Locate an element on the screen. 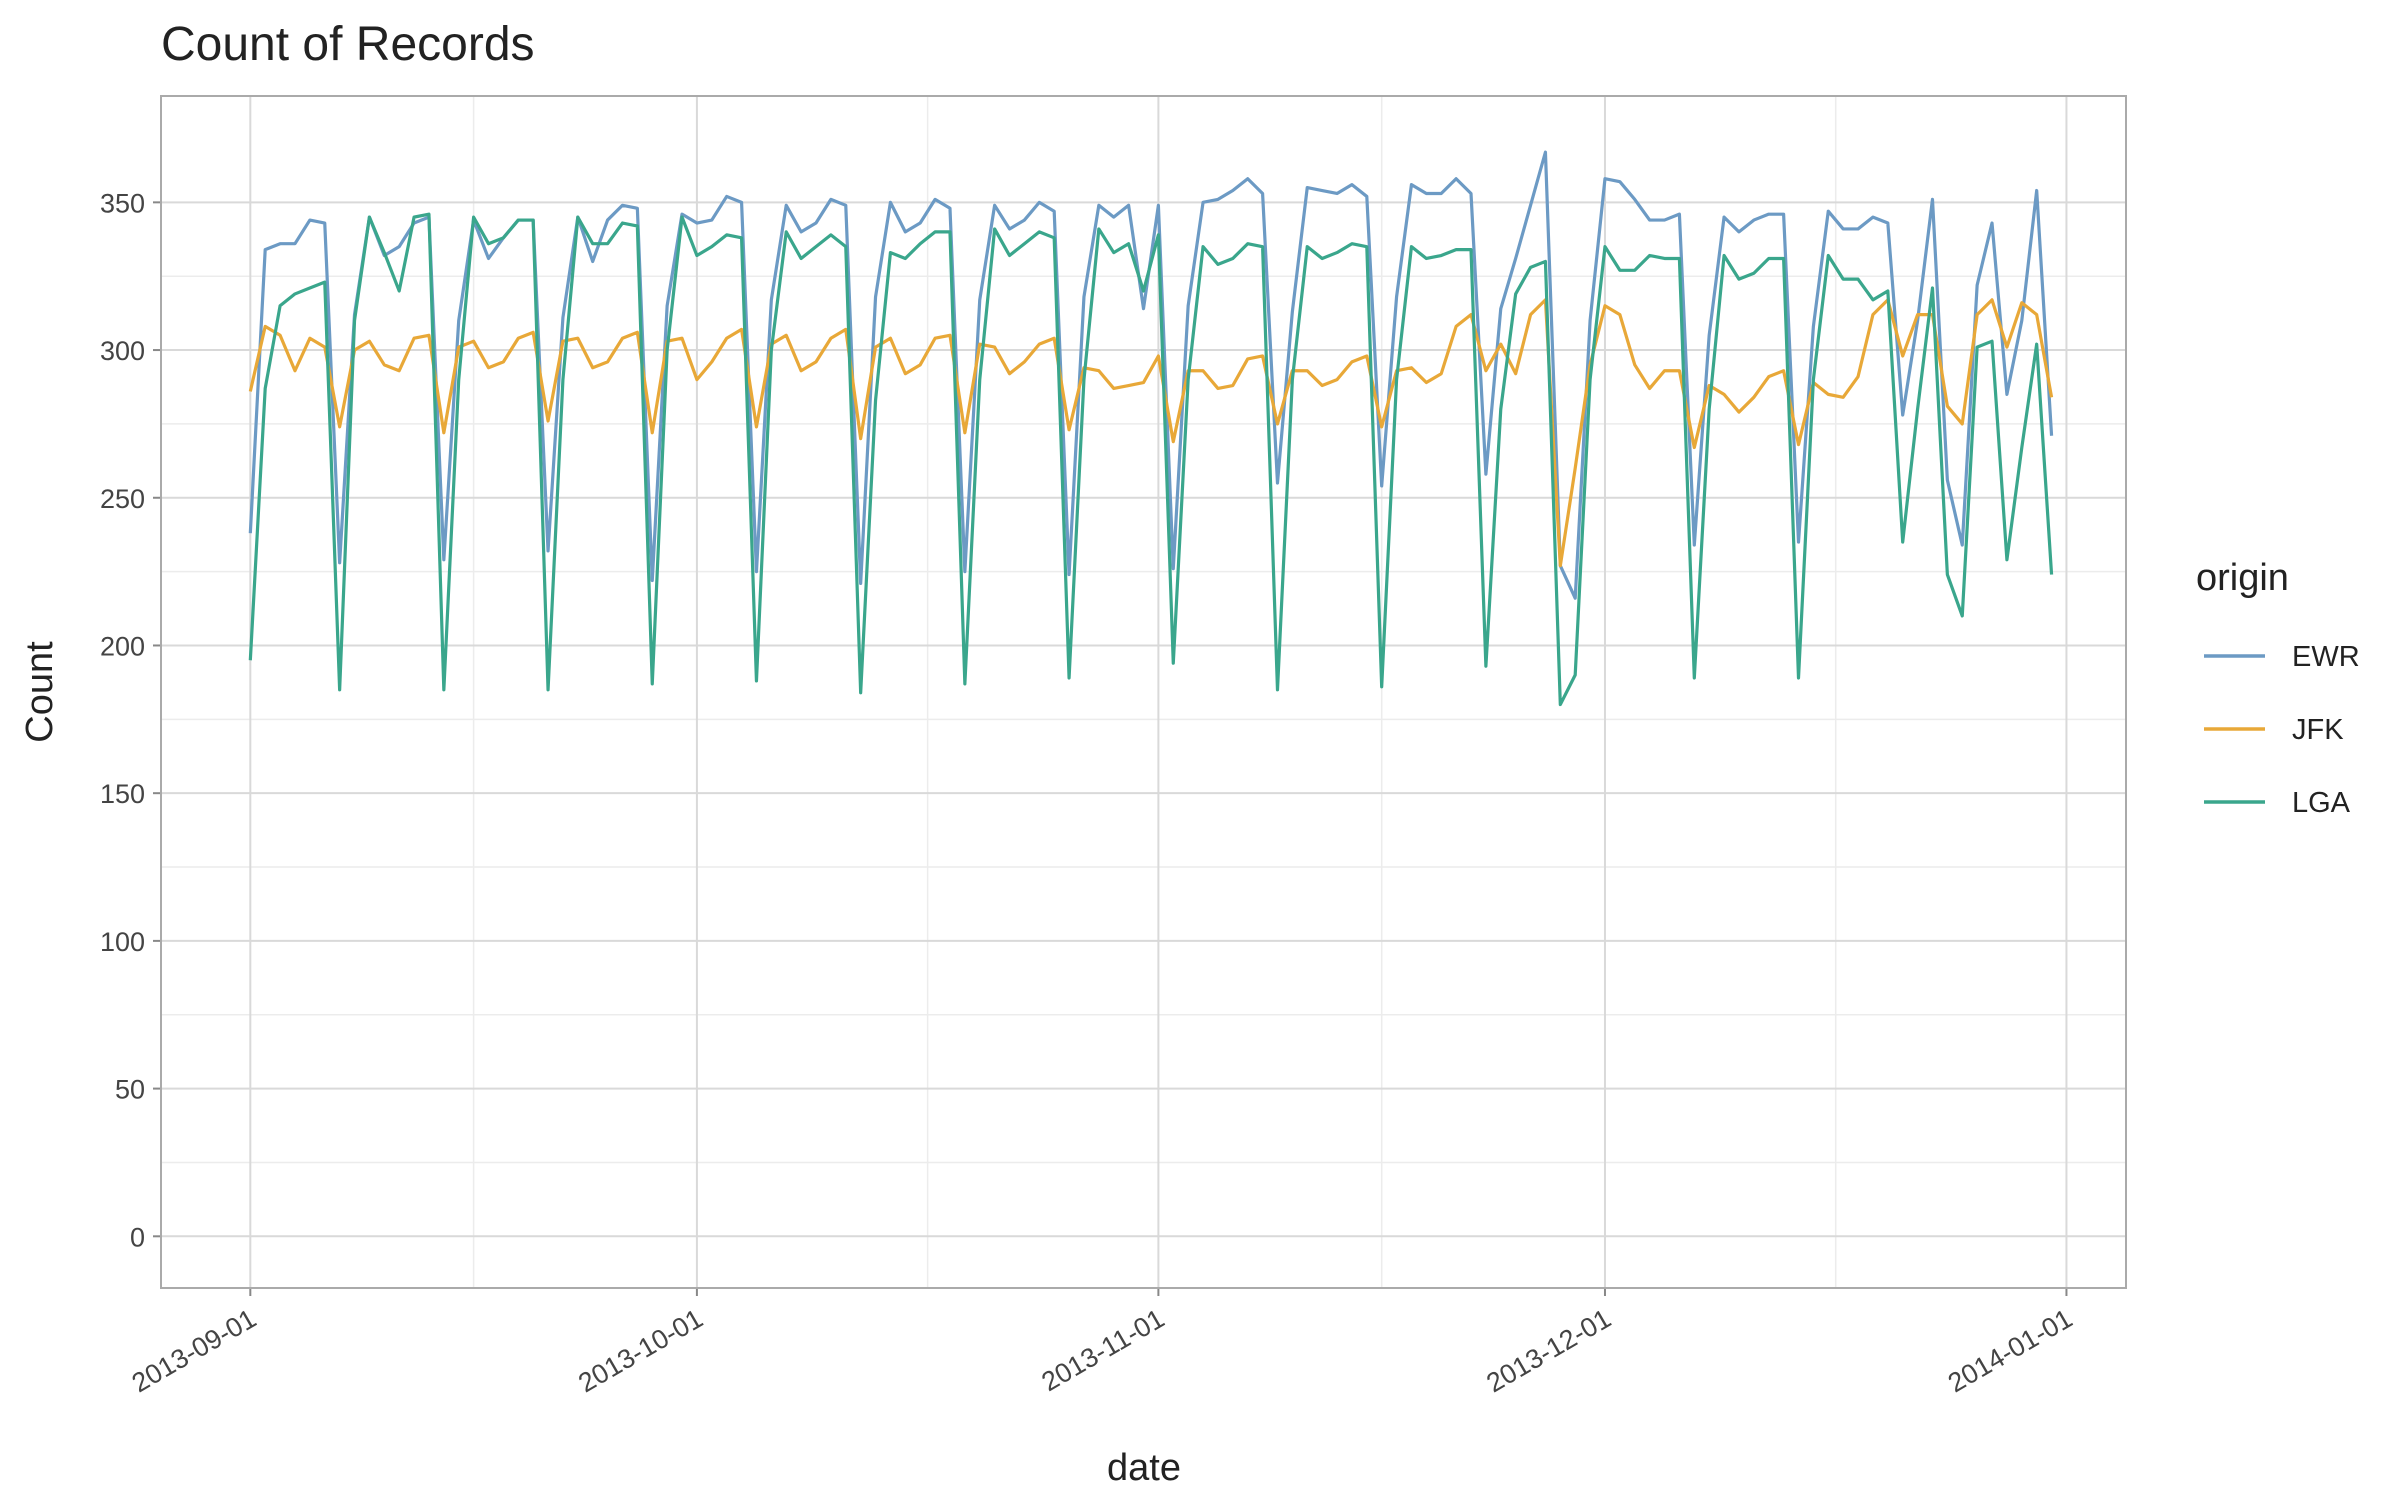 This screenshot has height=1500, width=2400. x-tick-label: 2013-12-01 is located at coordinates (1548, 1350).